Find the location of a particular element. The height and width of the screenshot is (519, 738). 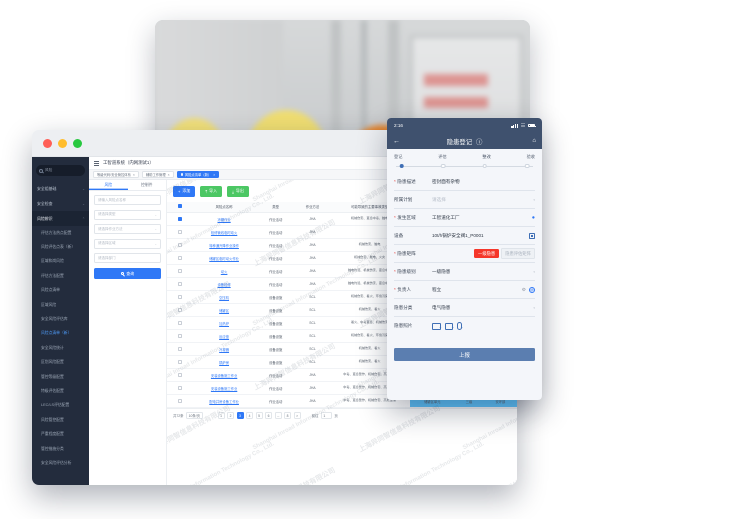

cell-name: 冷凝器 is located at coordinates (224, 349).